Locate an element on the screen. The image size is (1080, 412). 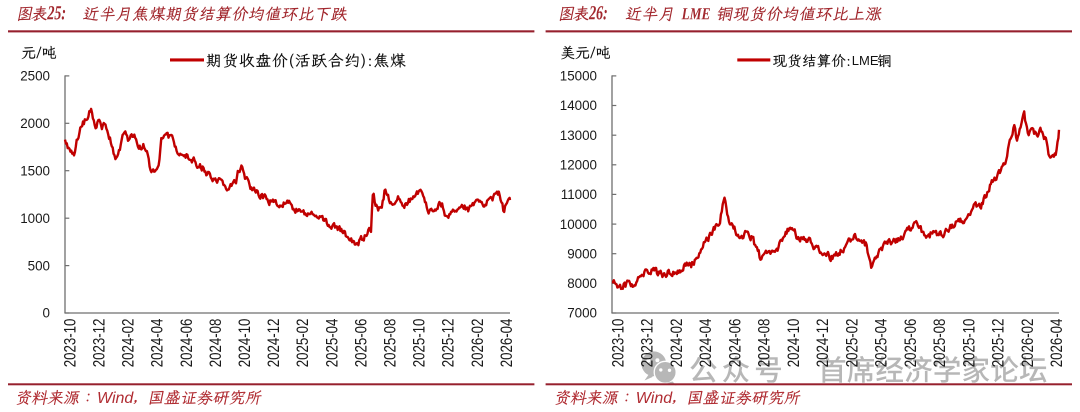
svg-text: 2000 is located at coordinates (35, 123).